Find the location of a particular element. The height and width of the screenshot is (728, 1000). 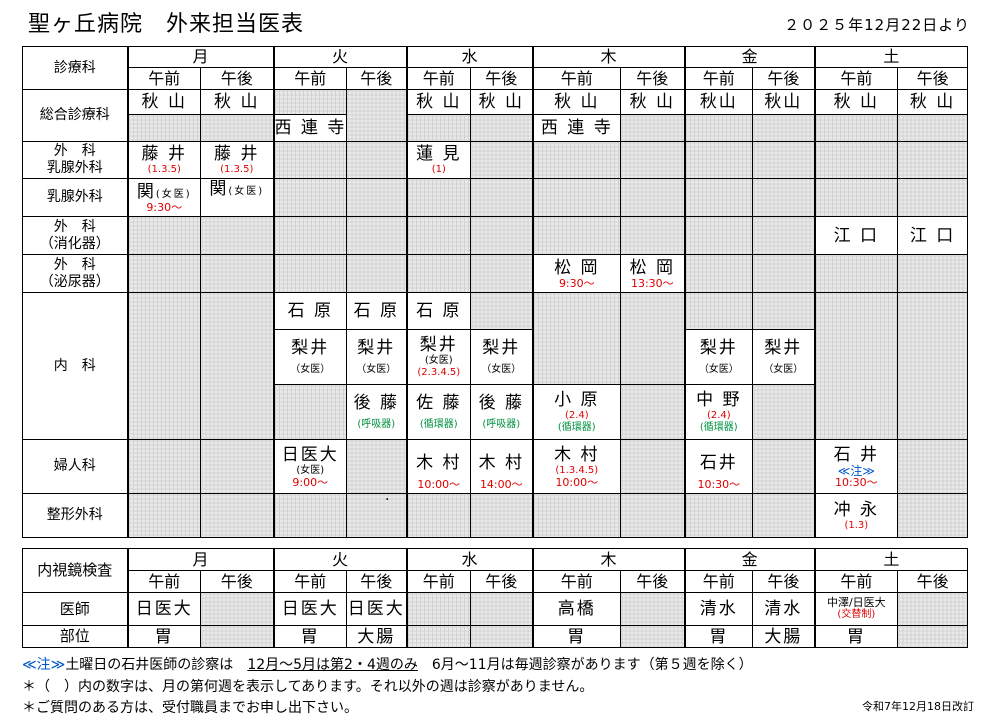

doctor-cell: 秋 山 is located at coordinates (576, 102).